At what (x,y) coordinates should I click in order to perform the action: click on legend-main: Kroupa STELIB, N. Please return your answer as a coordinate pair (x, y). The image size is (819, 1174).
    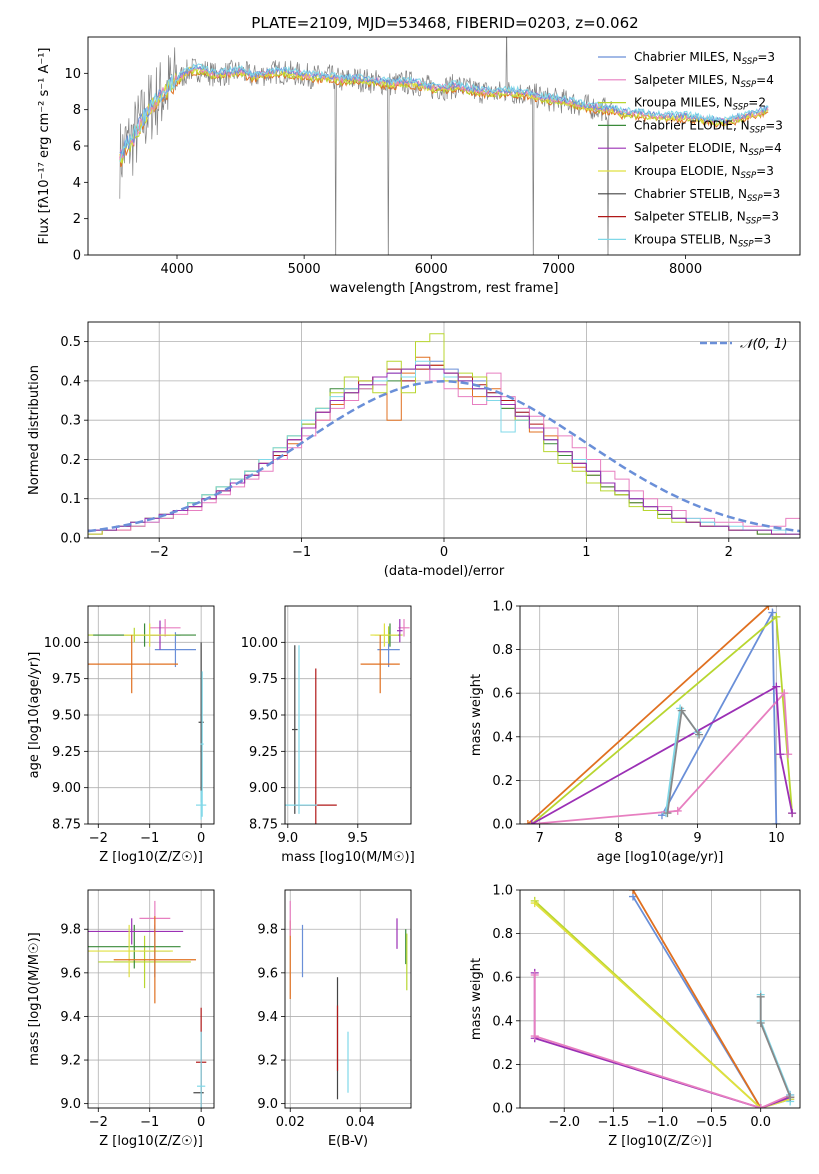
    Looking at the image, I should click on (686, 239).